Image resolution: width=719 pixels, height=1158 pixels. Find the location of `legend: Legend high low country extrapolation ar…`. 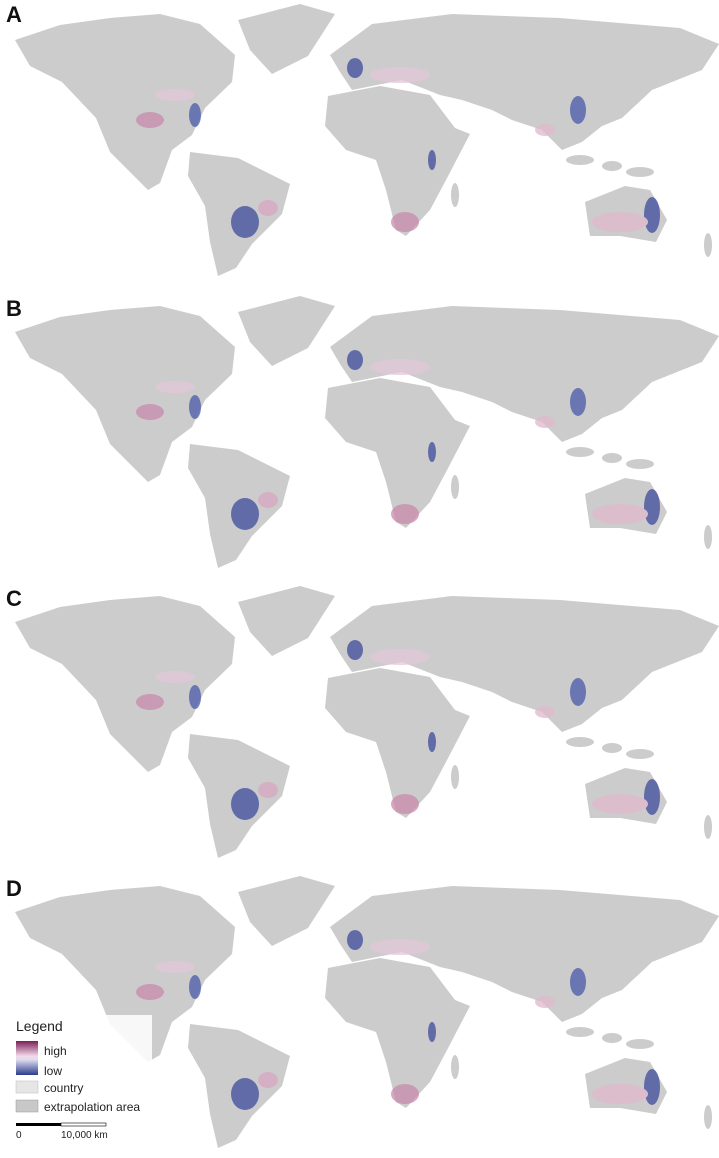

legend: Legend high low country extrapolation ar… is located at coordinates (82, 1070).